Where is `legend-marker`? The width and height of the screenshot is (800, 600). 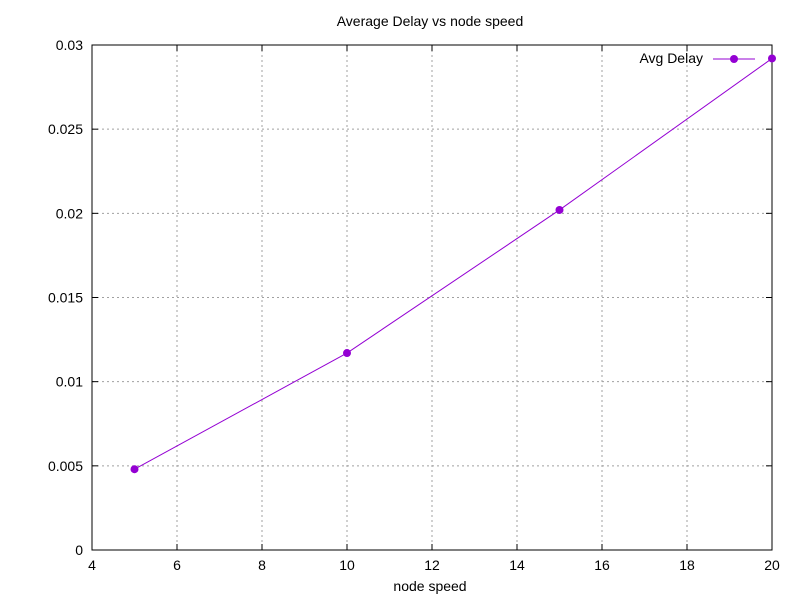
legend-marker is located at coordinates (734, 59).